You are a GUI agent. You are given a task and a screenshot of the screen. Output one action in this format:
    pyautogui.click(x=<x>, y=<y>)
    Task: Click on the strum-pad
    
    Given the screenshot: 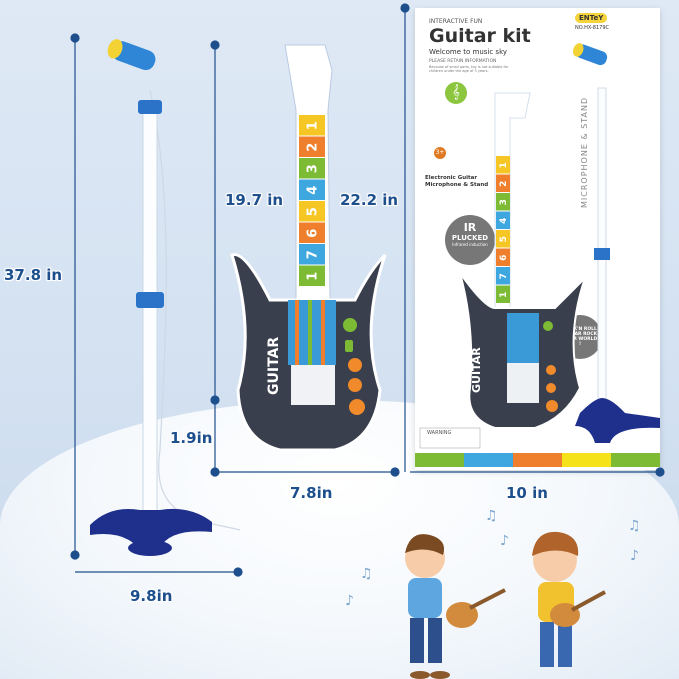 What is the action you would take?
    pyautogui.click(x=313, y=385)
    